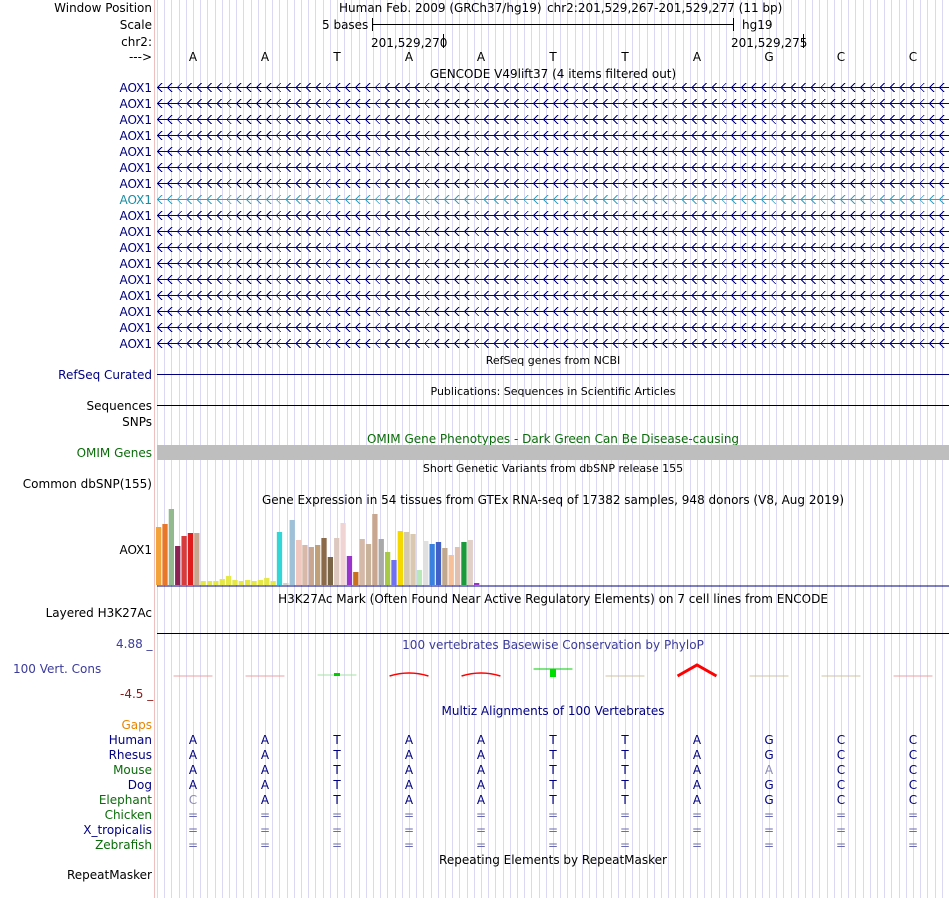 This screenshot has height=898, width=950. What do you see at coordinates (553, 360) in the screenshot?
I see `refseq-title: RefSeq genes from NCBI` at bounding box center [553, 360].